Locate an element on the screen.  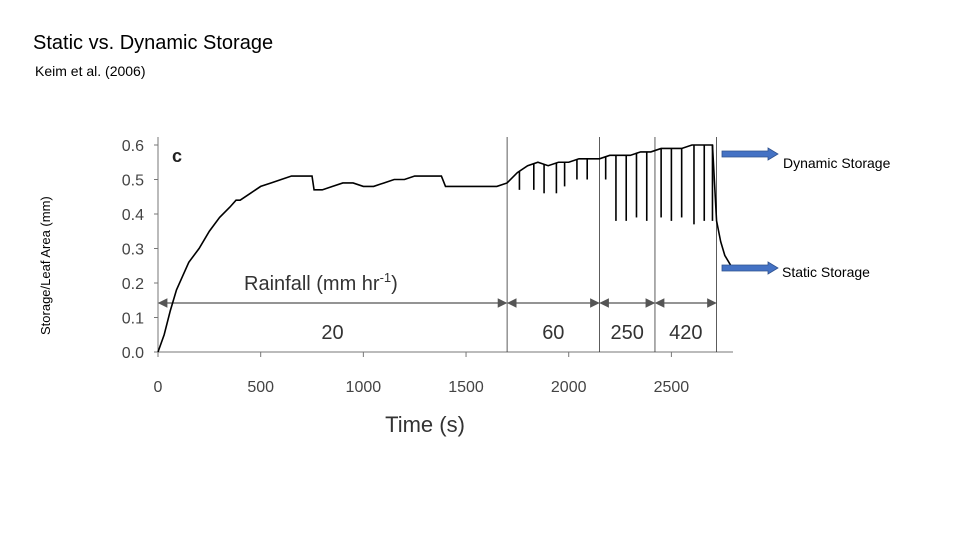
static-storage-arrow-shape is located at coordinates (750, 268).